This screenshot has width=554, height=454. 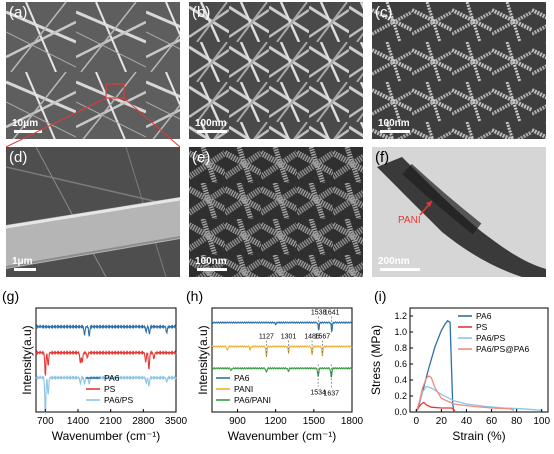 I want to click on x-tick-label: 100, so click(x=541, y=421).